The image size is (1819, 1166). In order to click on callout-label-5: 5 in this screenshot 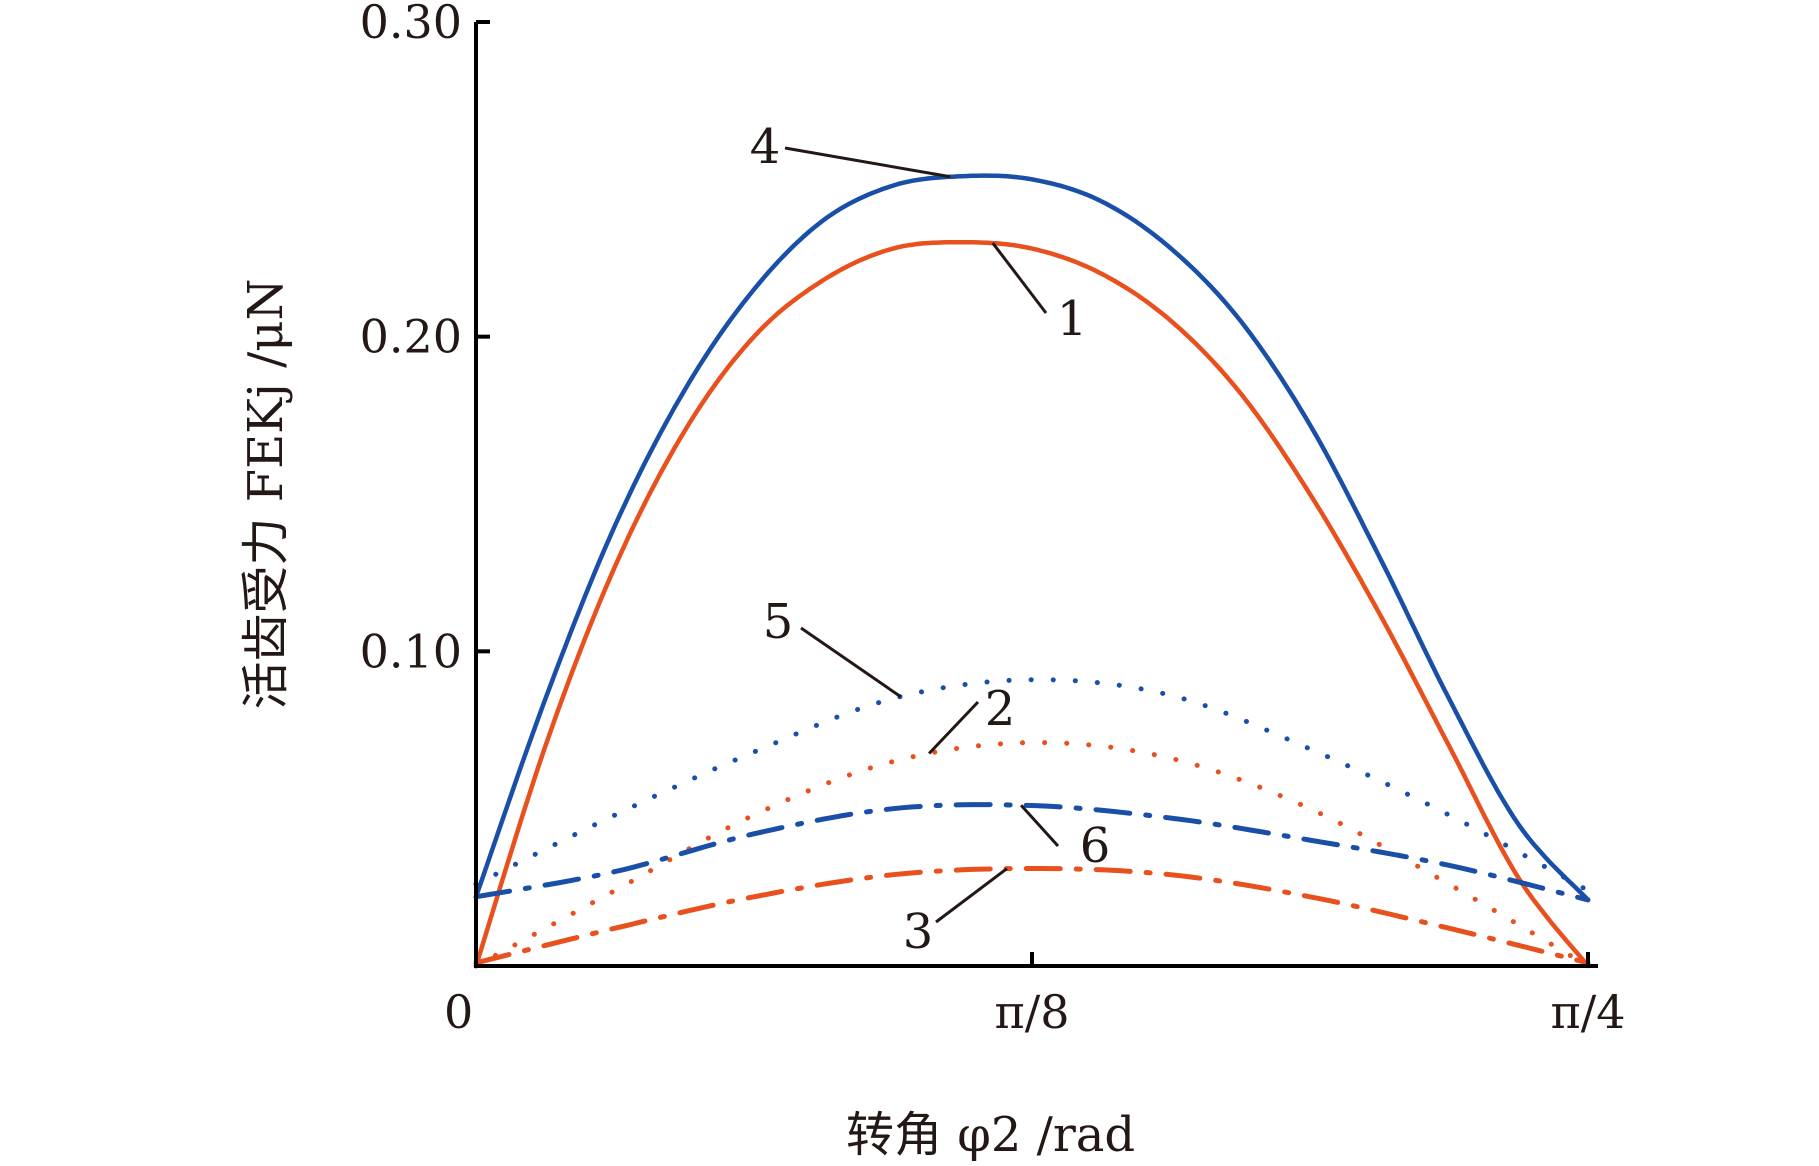, I will do `click(778, 622)`.